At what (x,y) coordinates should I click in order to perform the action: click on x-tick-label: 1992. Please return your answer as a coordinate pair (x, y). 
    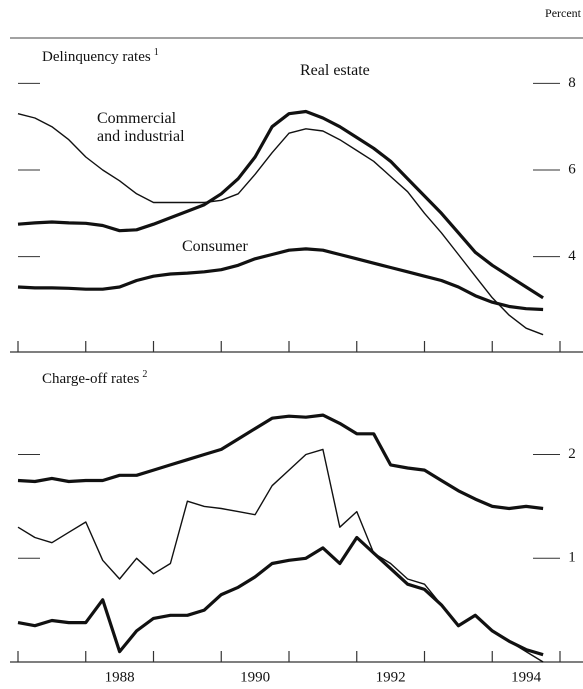
    Looking at the image, I should click on (391, 677).